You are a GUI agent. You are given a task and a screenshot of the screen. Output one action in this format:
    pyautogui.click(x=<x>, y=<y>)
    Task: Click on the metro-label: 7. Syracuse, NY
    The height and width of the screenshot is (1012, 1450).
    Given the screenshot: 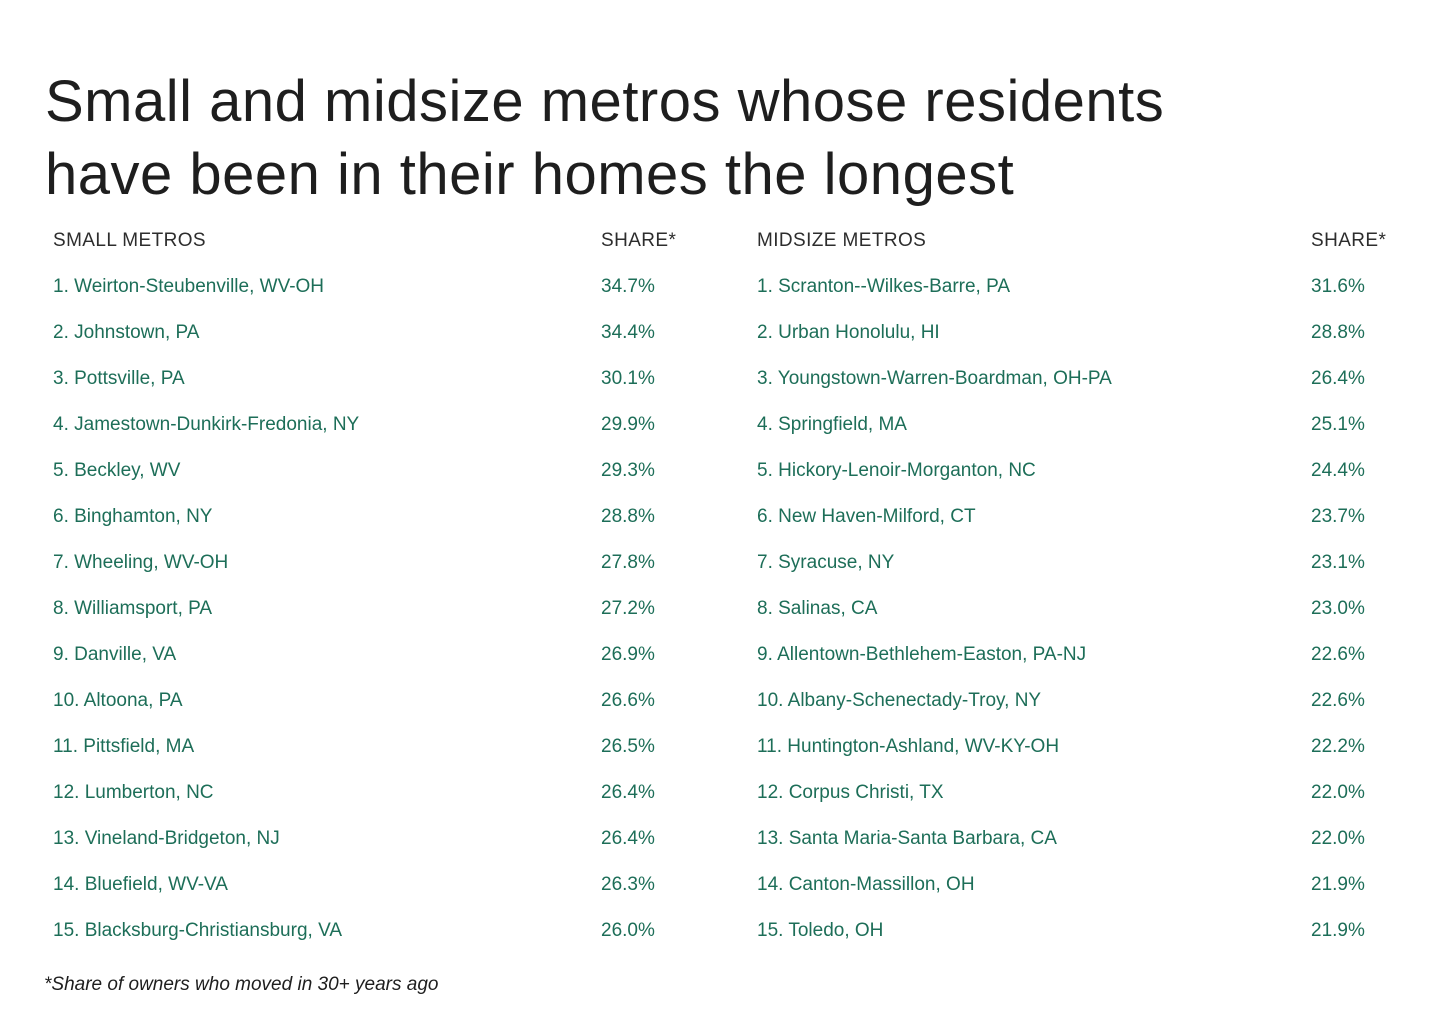 What is the action you would take?
    pyautogui.click(x=826, y=562)
    